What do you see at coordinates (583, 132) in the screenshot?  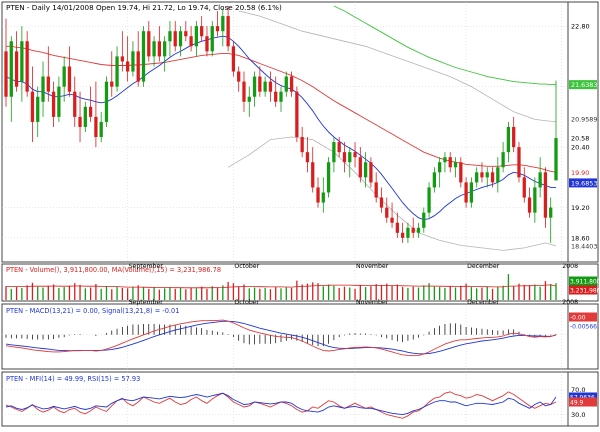 I see `price-axis-column` at bounding box center [583, 132].